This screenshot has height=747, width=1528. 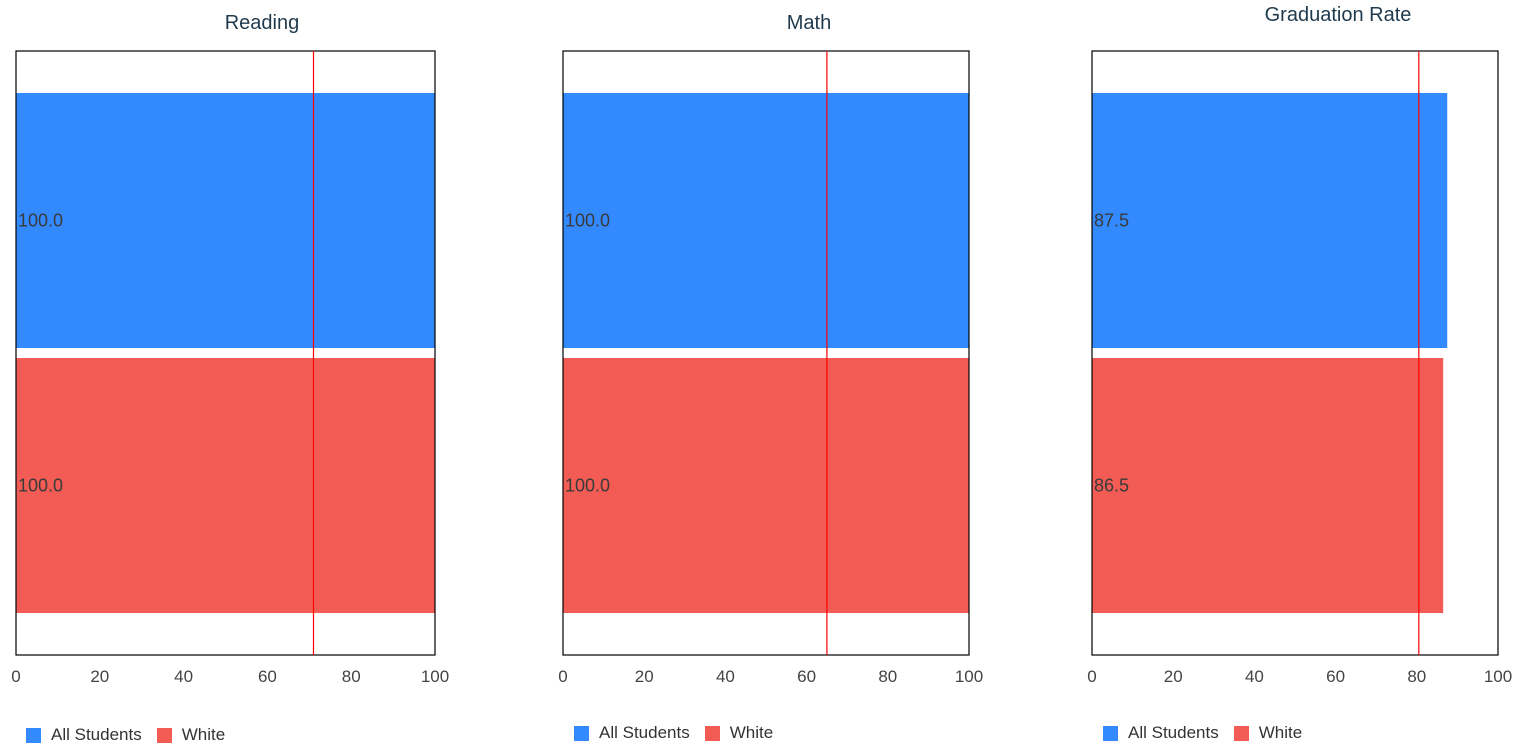 I want to click on bar-value-label: 87.5, so click(x=1111, y=221).